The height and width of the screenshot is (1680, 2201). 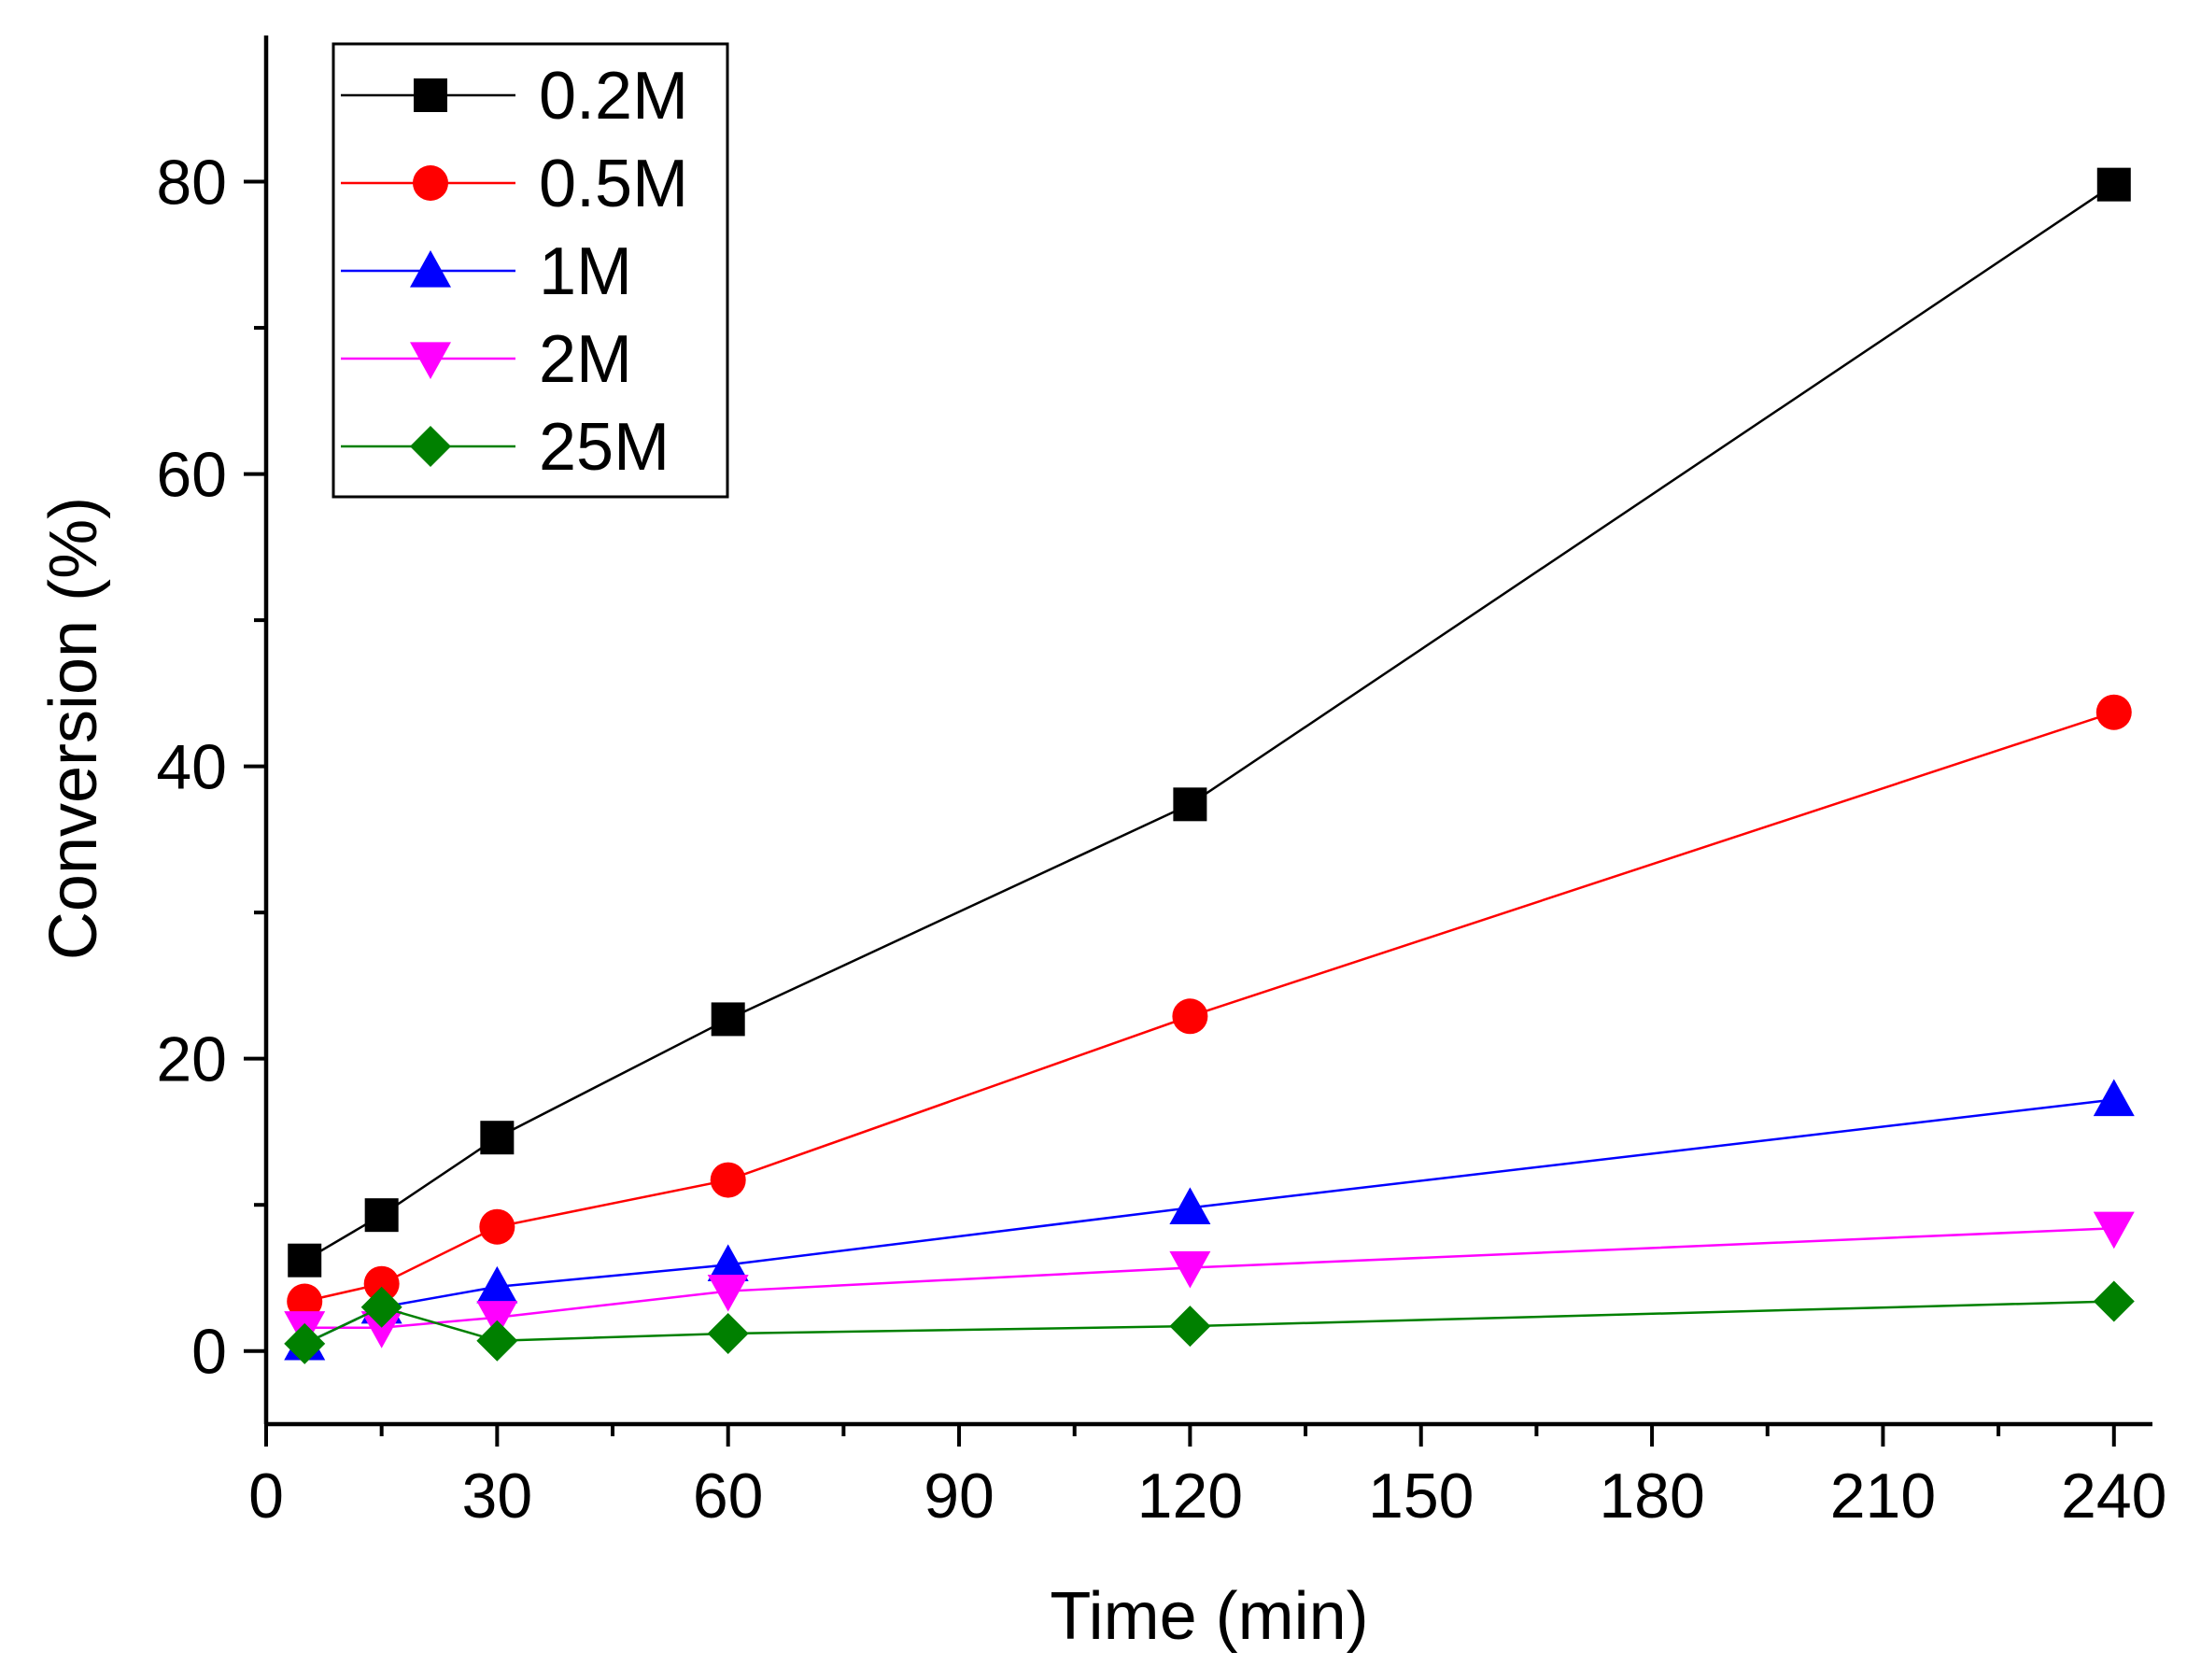 What do you see at coordinates (73, 728) in the screenshot?
I see `y-axis-title: Conversion (%)` at bounding box center [73, 728].